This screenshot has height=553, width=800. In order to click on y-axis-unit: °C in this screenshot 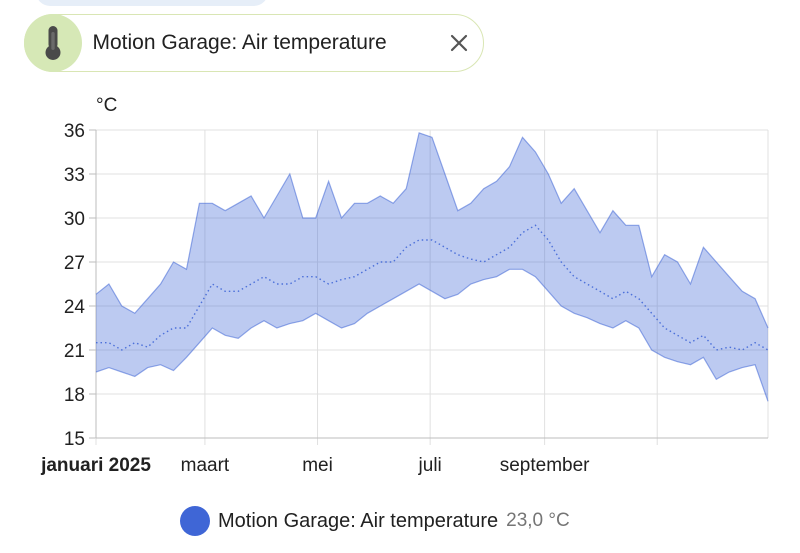, I will do `click(107, 105)`.